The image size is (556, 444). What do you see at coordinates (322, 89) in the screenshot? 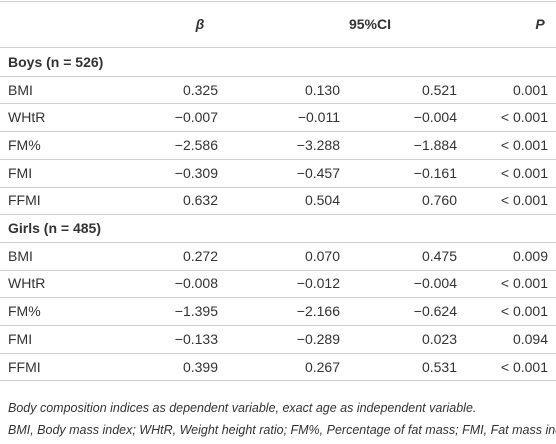
I see `cell-value: 0.130` at bounding box center [322, 89].